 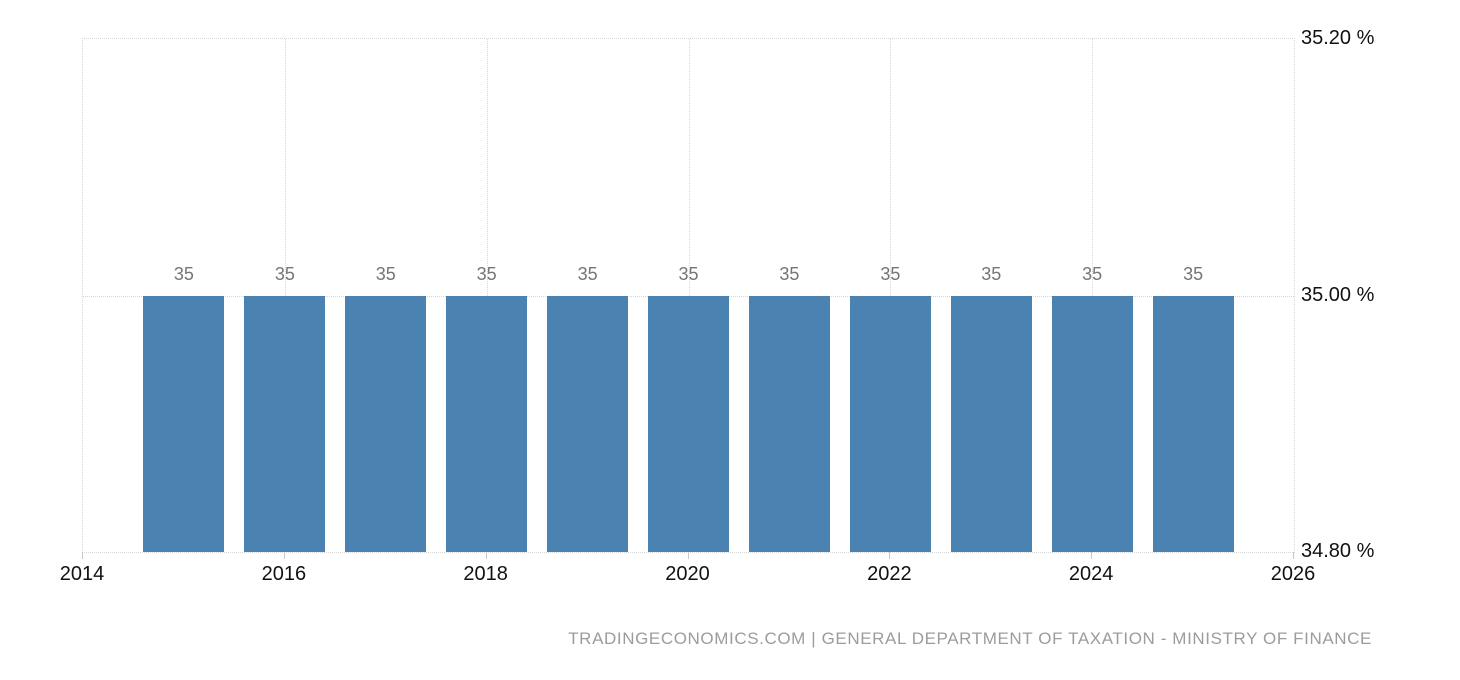 I want to click on y-axis-label: 35.20 %, so click(x=1338, y=38).